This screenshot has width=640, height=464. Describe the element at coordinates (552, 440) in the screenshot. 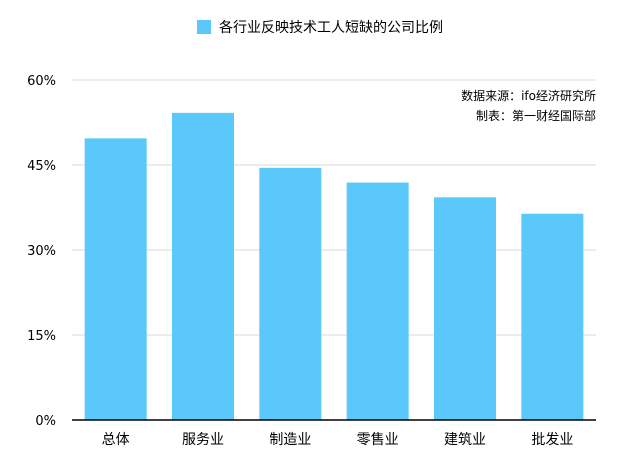

I see `x-tick-label: 批发业` at that location.